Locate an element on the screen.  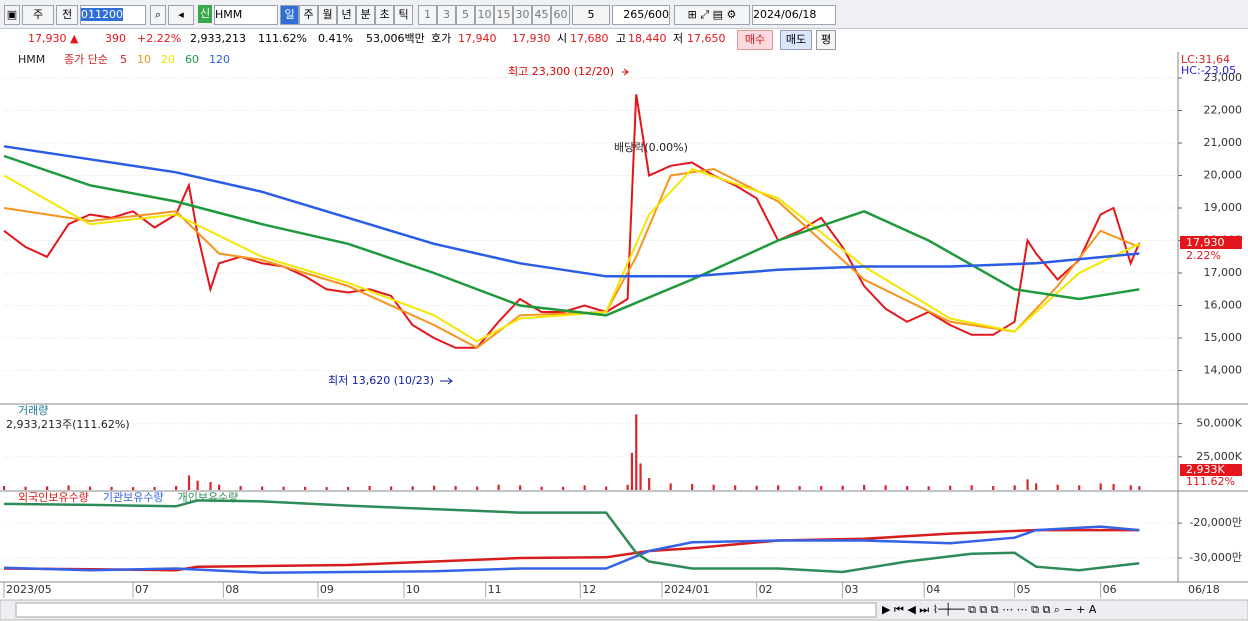
period-select: 주 is located at coordinates (38, 15).